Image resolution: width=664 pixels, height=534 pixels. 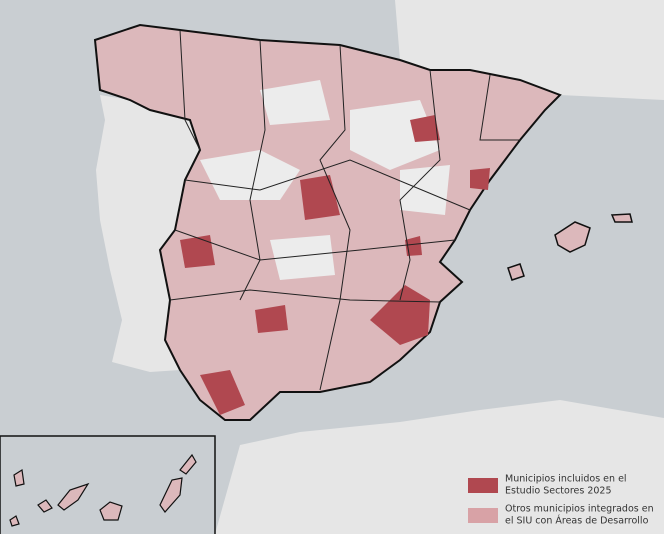 What do you see at coordinates (325, 180) in the screenshot?
I see `non-included-areas` at bounding box center [325, 180].